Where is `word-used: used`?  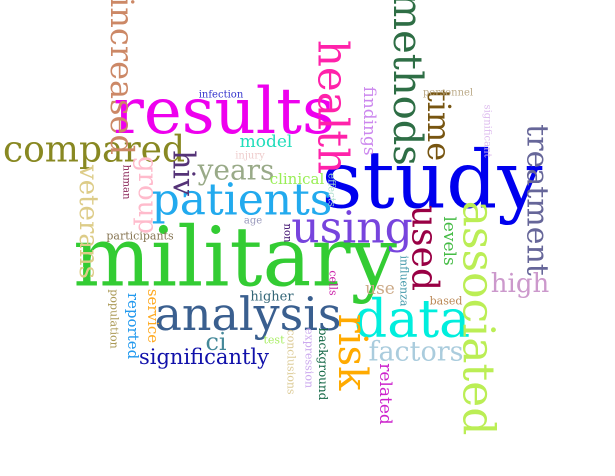 word-used: used is located at coordinates (424, 248).